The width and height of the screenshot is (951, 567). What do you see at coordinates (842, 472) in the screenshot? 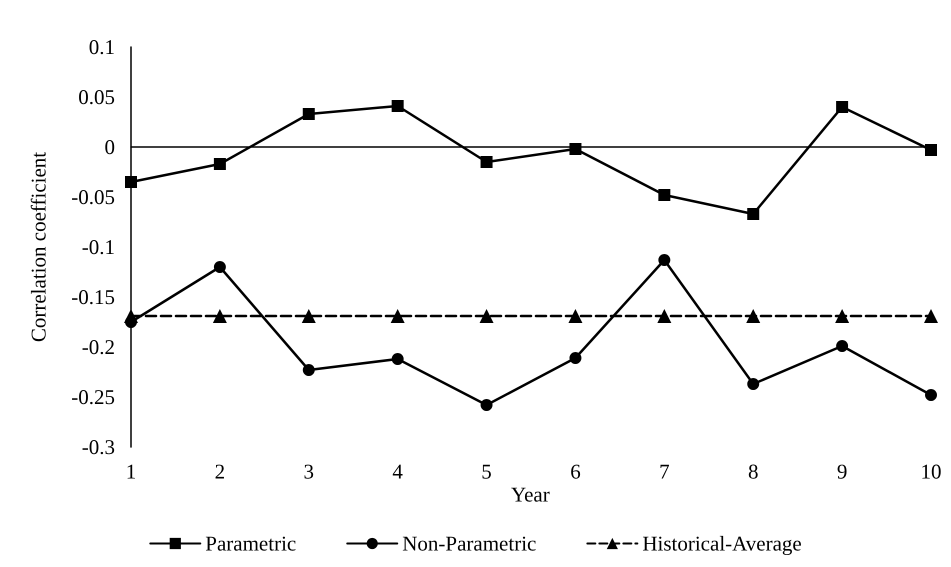
I see `x-tick-label: 9` at bounding box center [842, 472].